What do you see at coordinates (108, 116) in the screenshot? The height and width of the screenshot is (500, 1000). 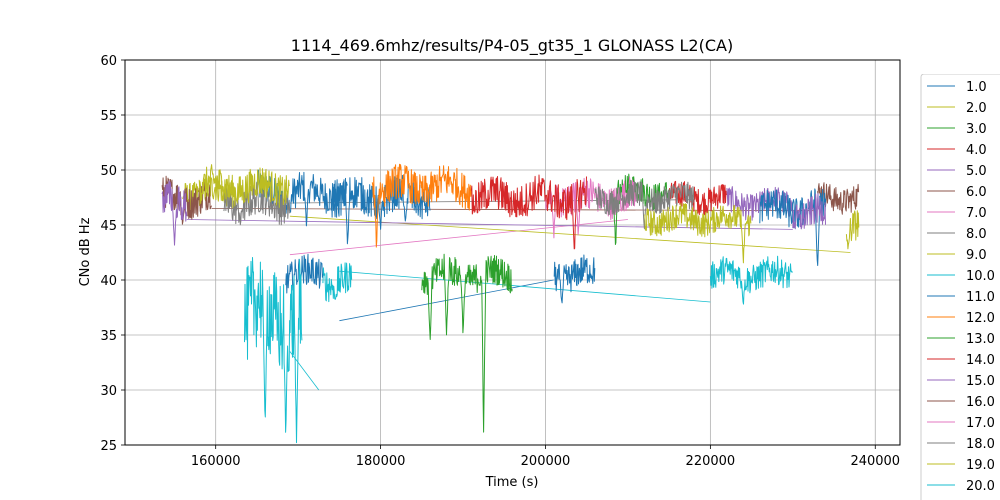 I see `y-tick-label: 55` at bounding box center [108, 116].